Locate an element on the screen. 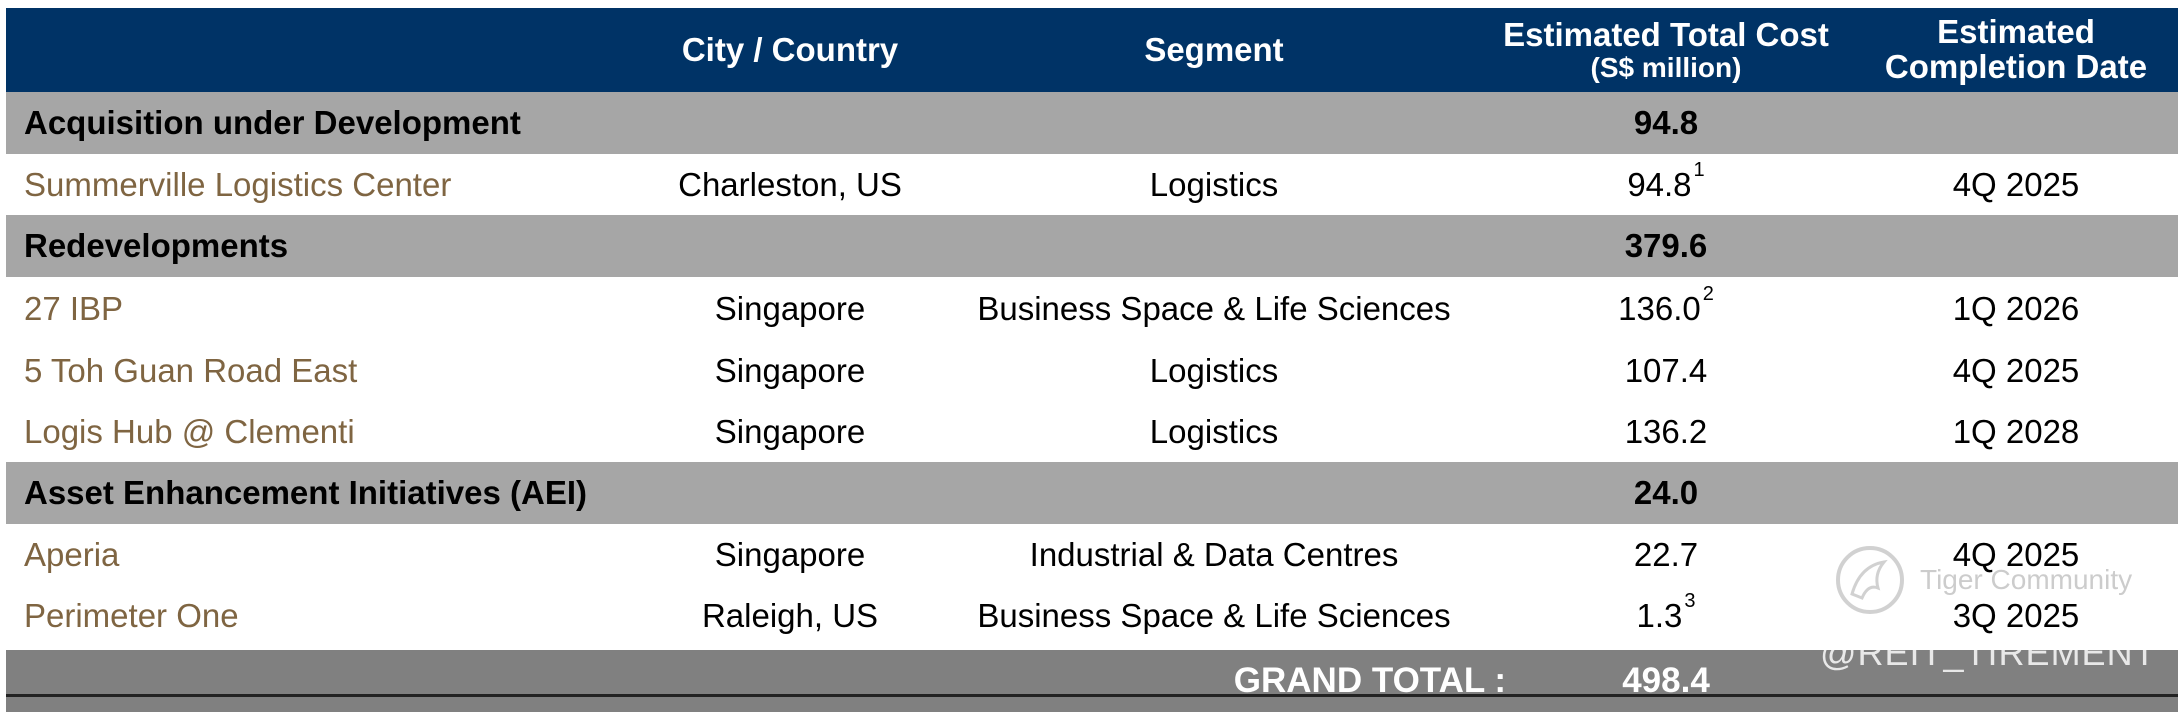  property-name: 27 IBP is located at coordinates (74, 308).